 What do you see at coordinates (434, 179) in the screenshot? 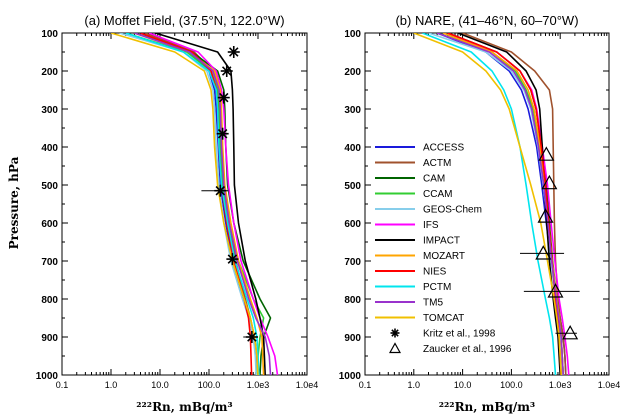
I see `legend-label: CAM` at bounding box center [434, 179].